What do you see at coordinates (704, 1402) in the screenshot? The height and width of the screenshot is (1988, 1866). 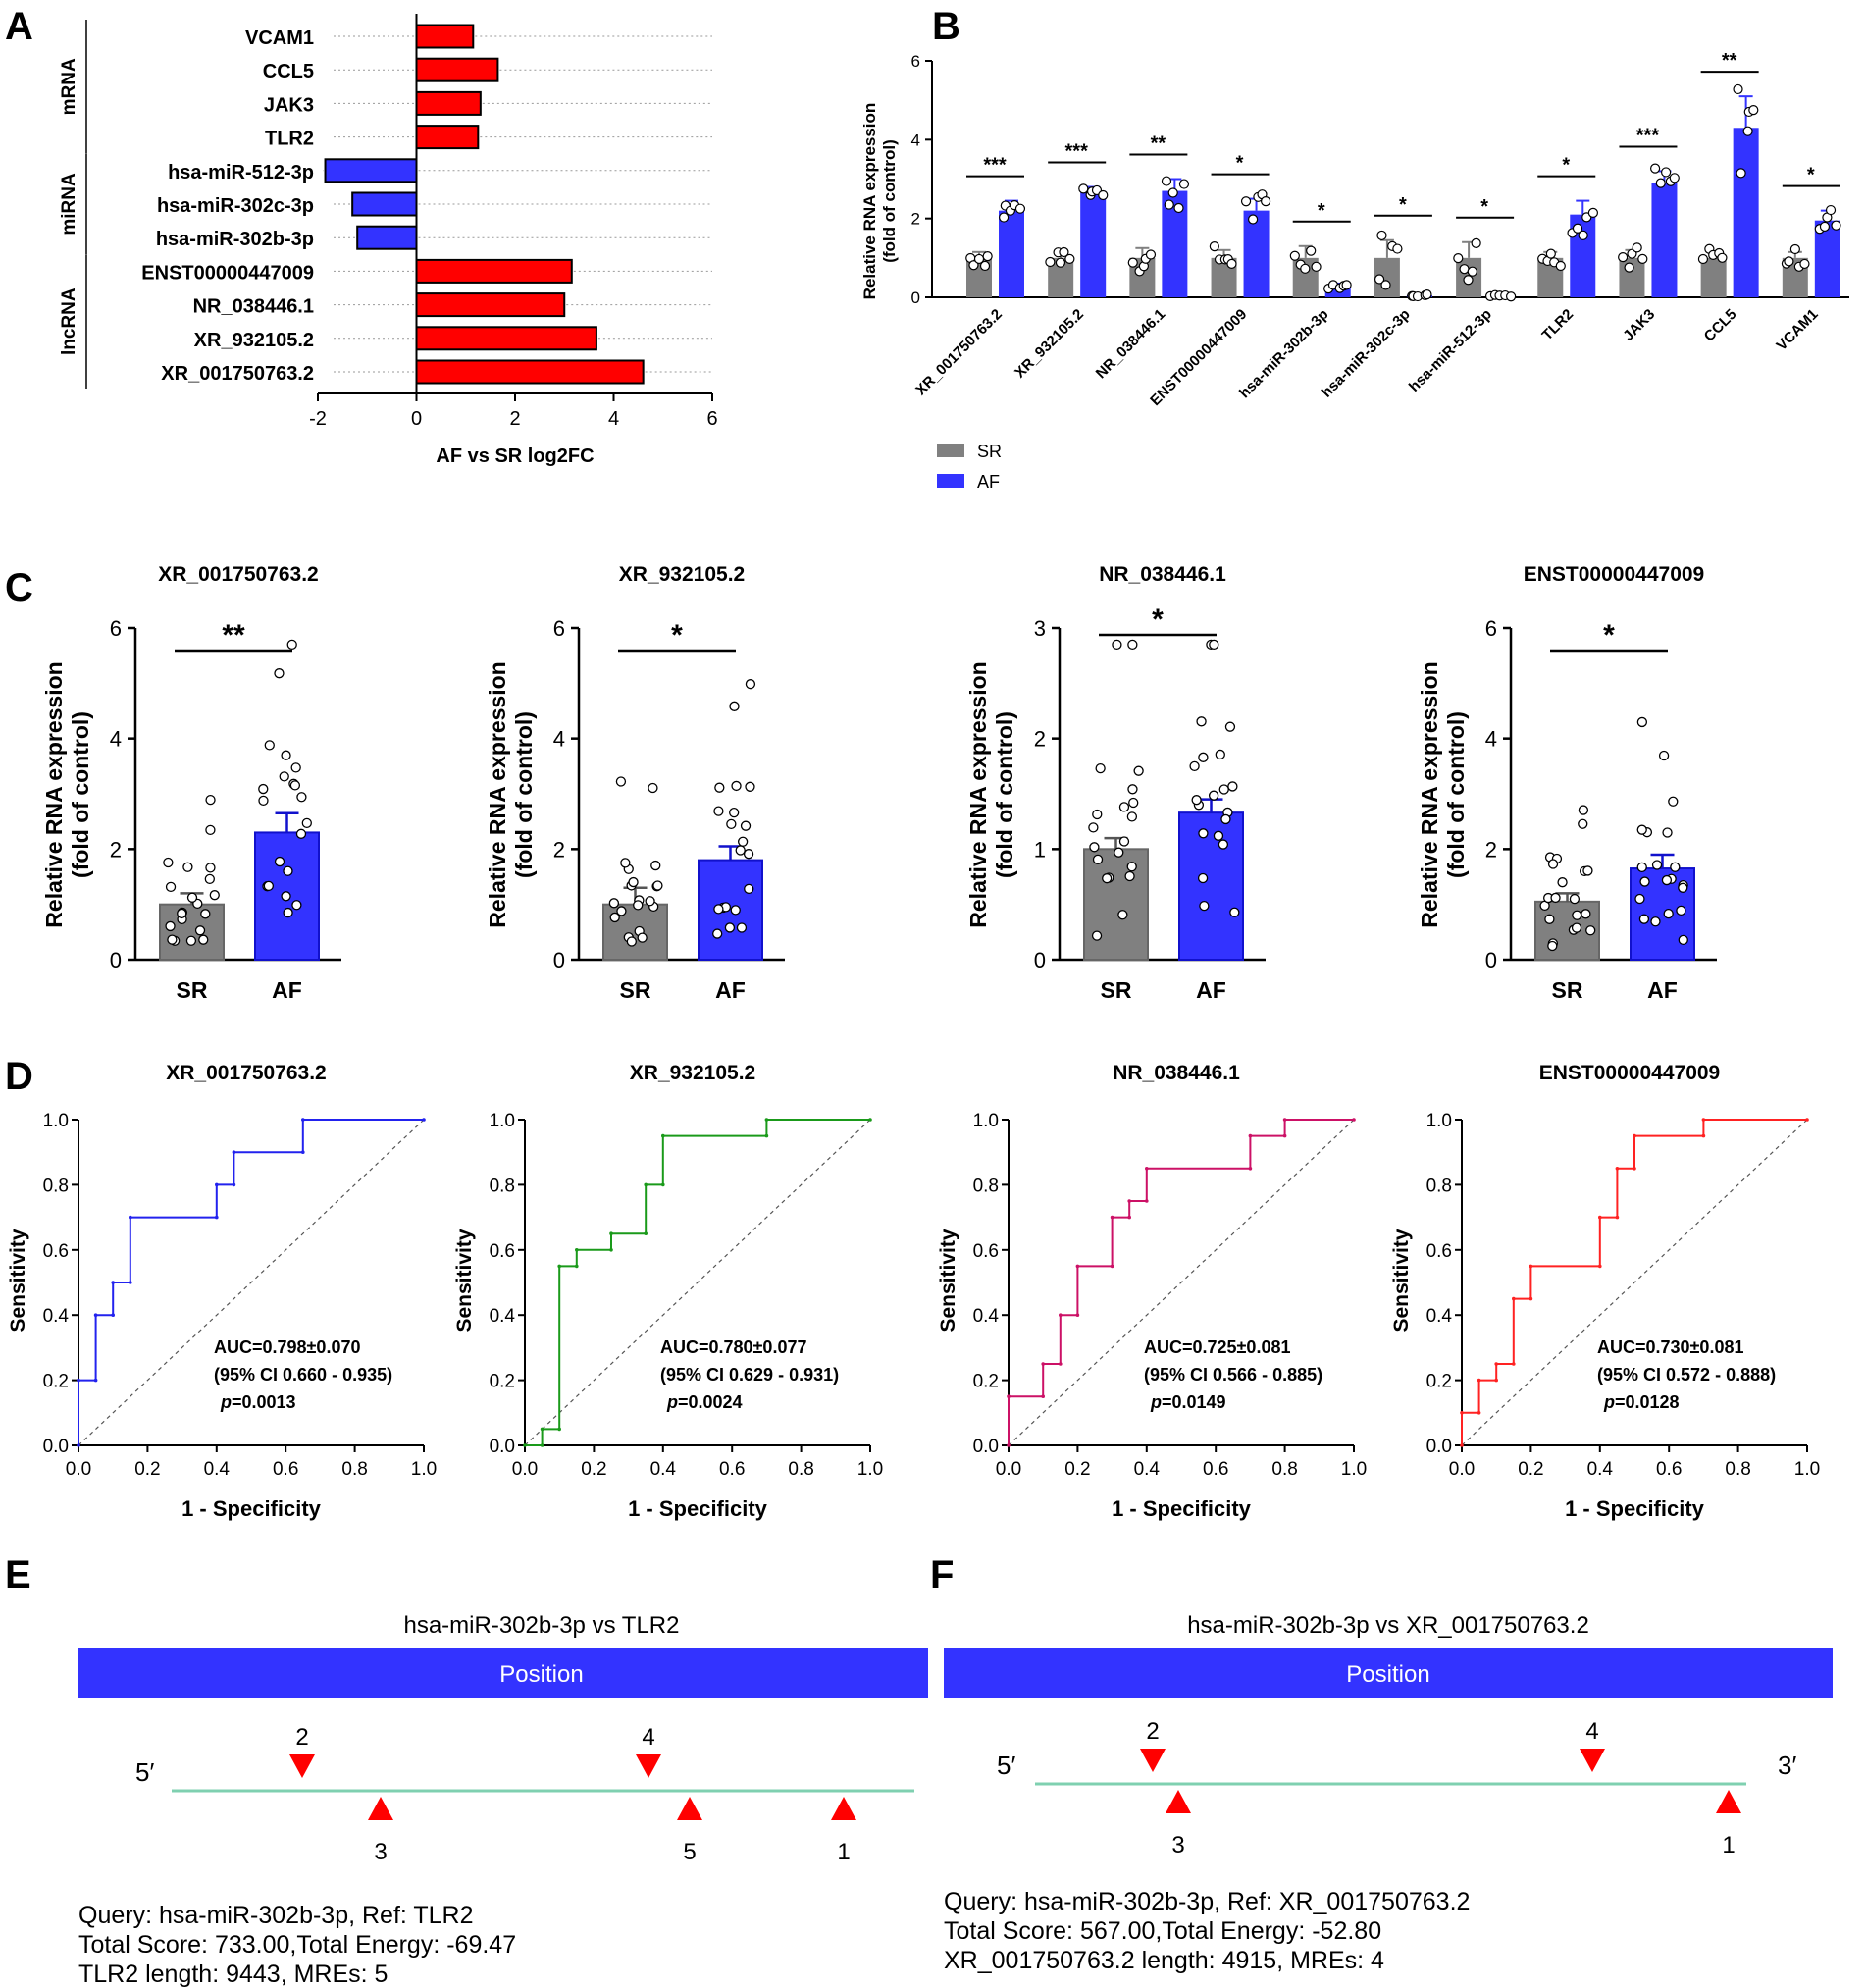 I see `d2-p-value-label: p=0.0024` at bounding box center [704, 1402].